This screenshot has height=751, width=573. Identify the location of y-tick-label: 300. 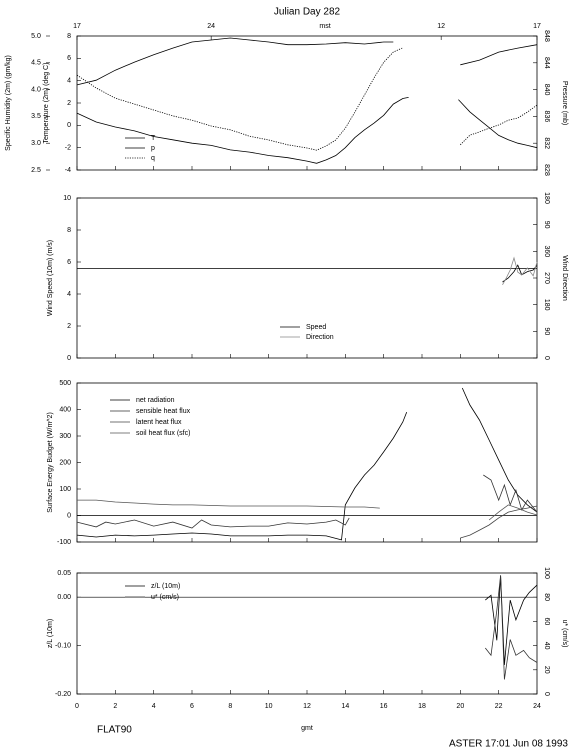
(65, 436).